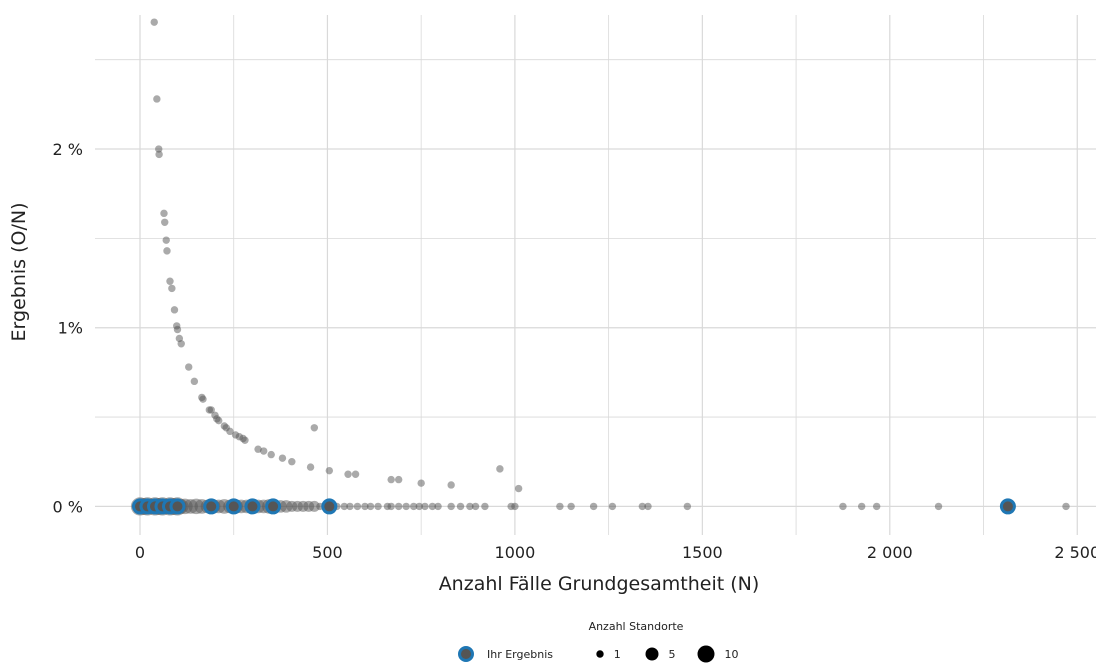 This screenshot has width=1096, height=667. I want to click on legend: Anzahl Standorte Ihr Ergebnis 1 5 10, so click(598, 641).